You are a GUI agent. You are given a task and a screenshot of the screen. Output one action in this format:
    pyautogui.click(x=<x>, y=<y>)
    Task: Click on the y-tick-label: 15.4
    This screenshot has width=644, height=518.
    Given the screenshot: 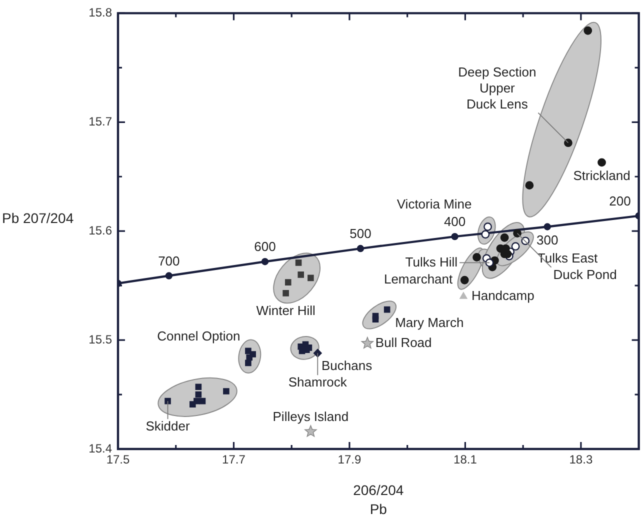 What is the action you would take?
    pyautogui.click(x=100, y=448)
    